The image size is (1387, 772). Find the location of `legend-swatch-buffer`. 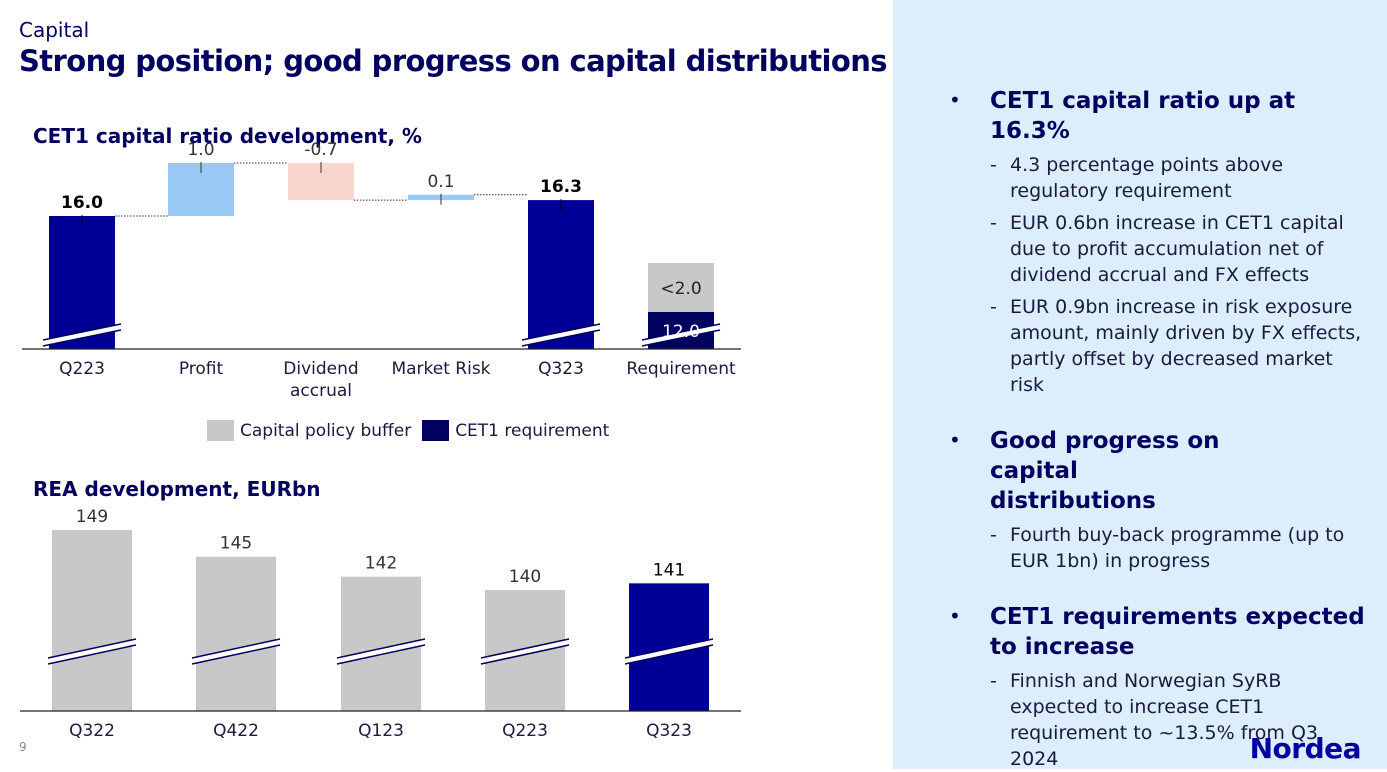

legend-swatch-buffer is located at coordinates (220, 430).